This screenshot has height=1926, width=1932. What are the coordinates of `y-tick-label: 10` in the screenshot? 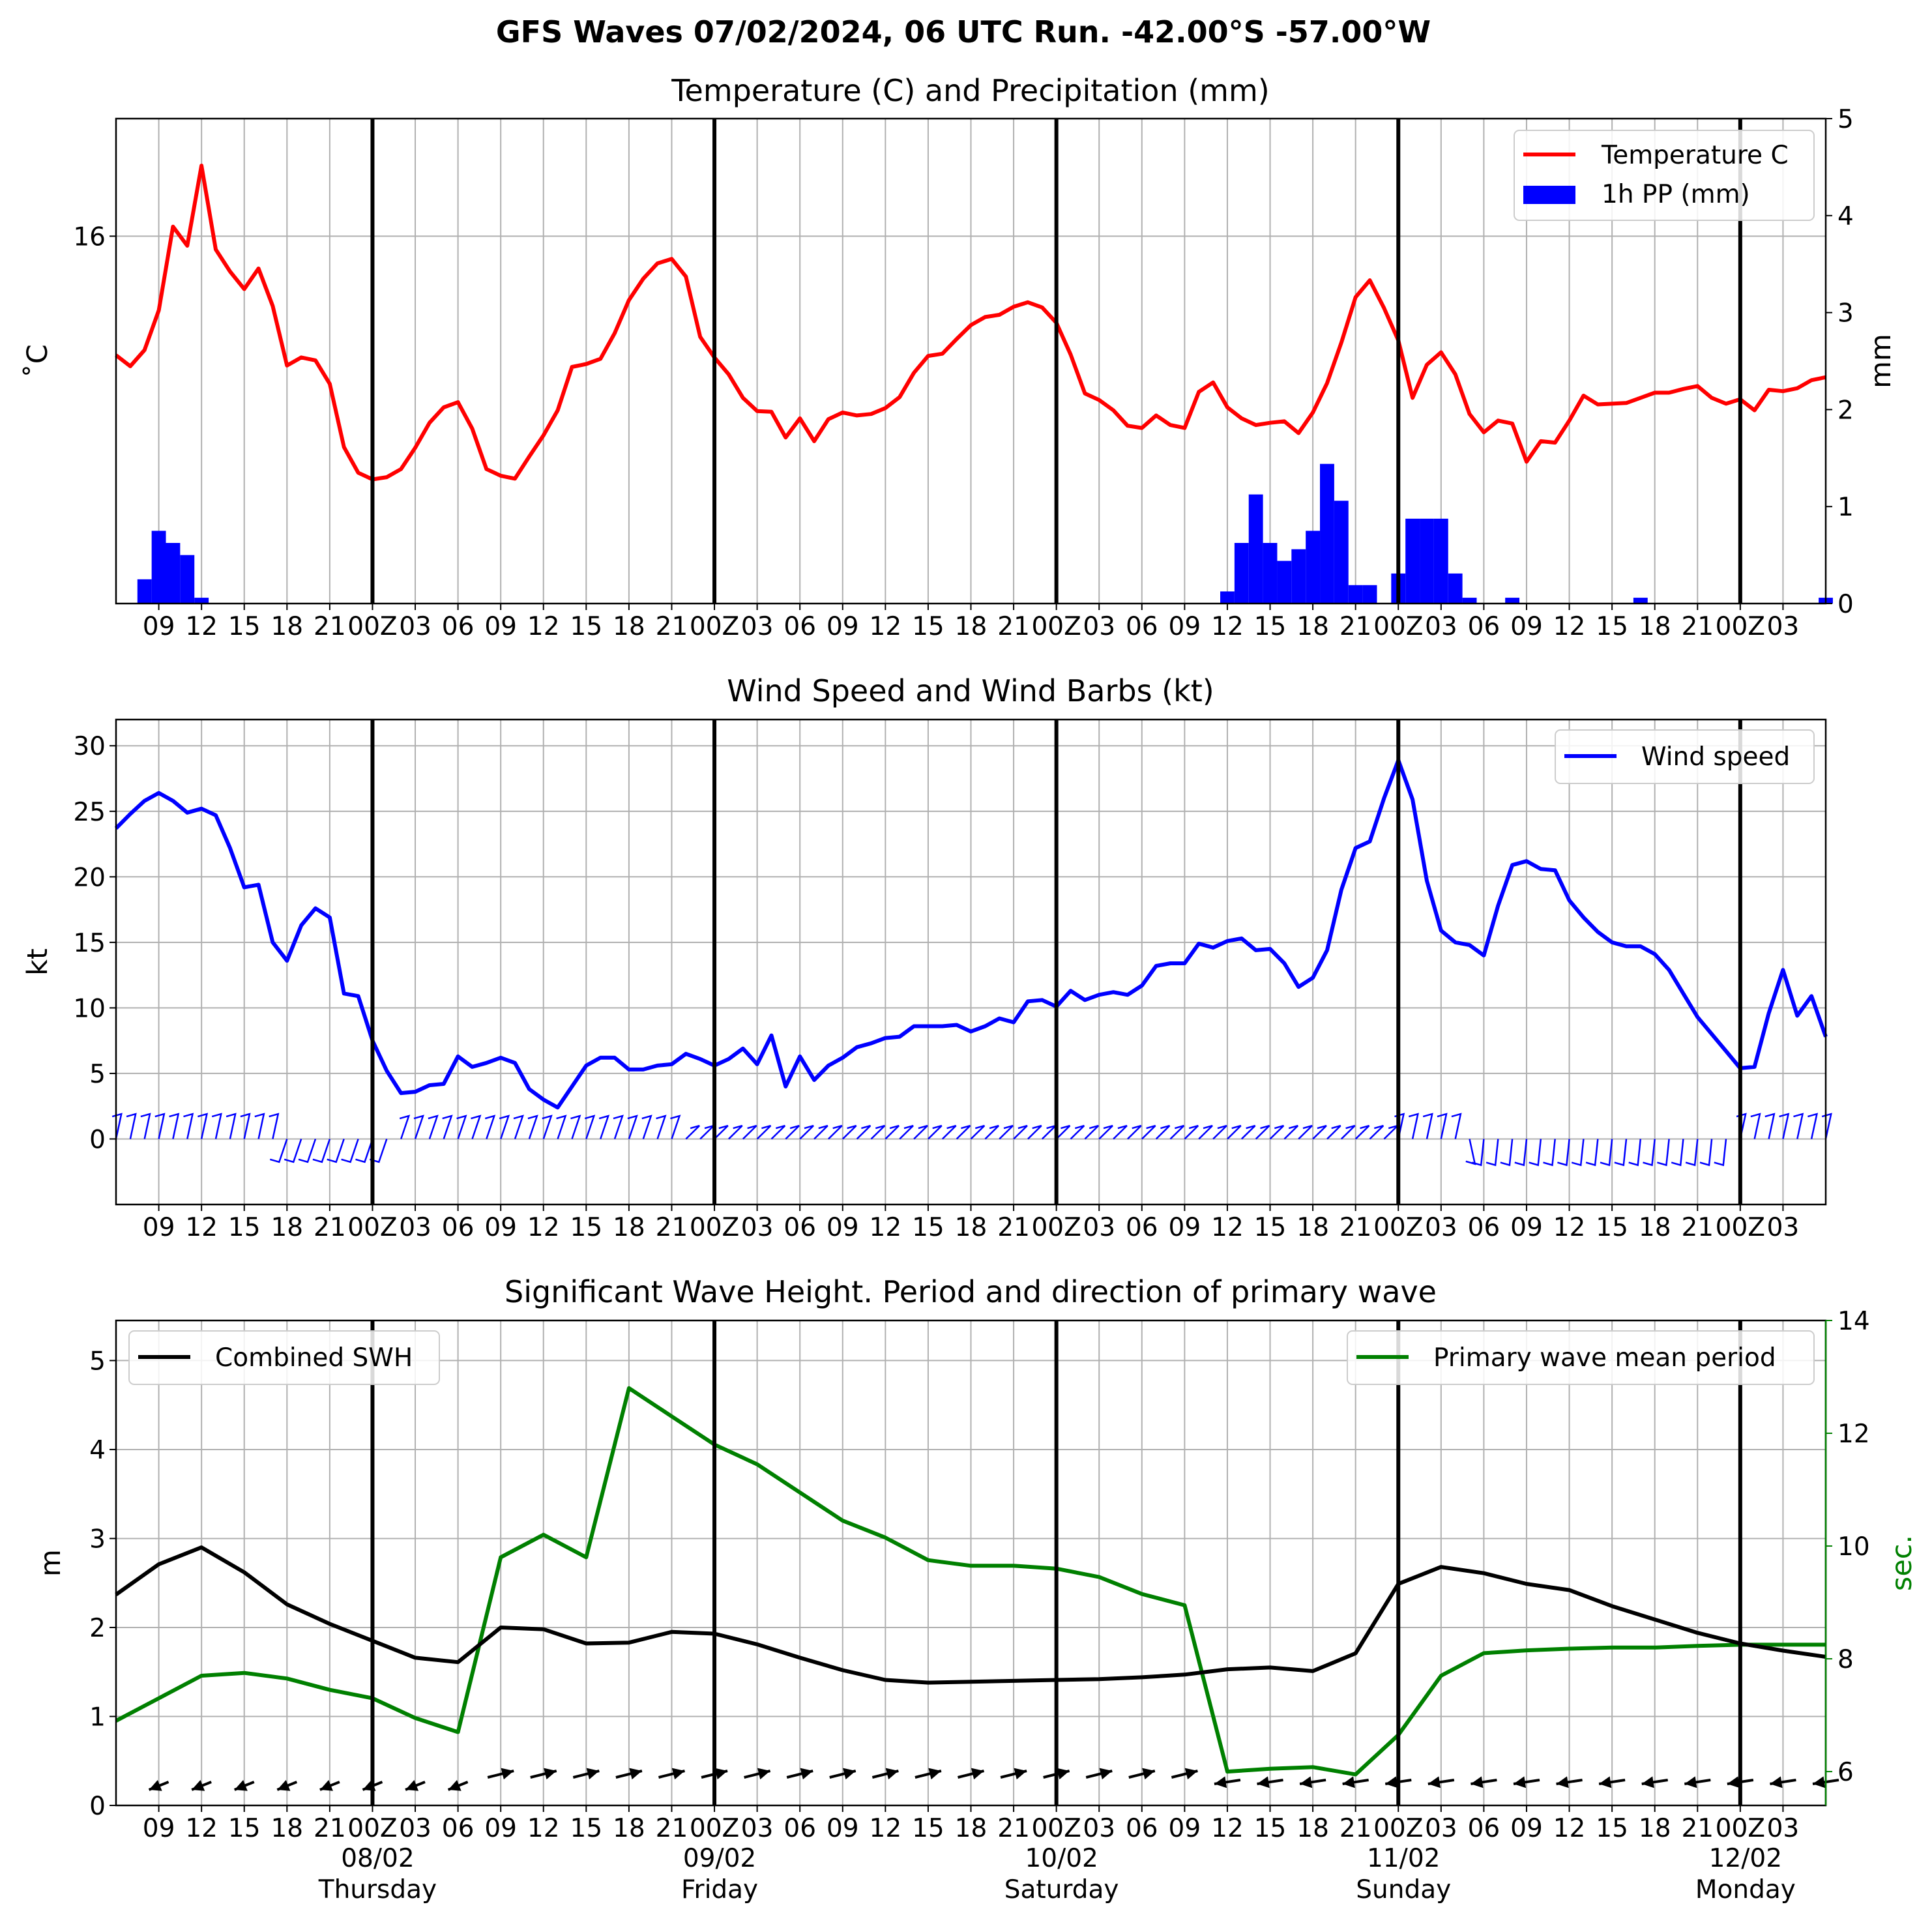 It's located at (89, 1008).